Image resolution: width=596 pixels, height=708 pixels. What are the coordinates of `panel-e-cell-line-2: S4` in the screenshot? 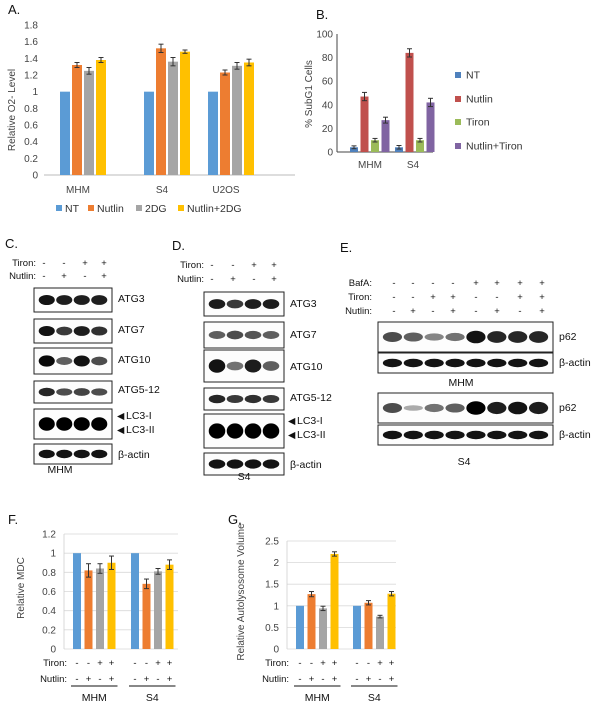 It's located at (464, 462).